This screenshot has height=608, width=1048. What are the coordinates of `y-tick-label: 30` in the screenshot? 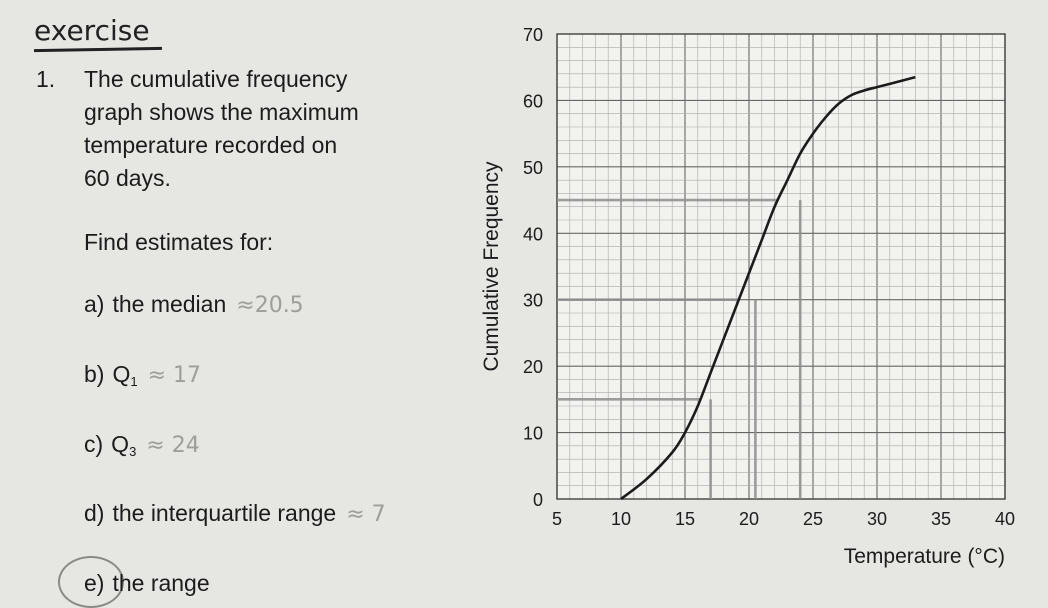 It's located at (533, 301).